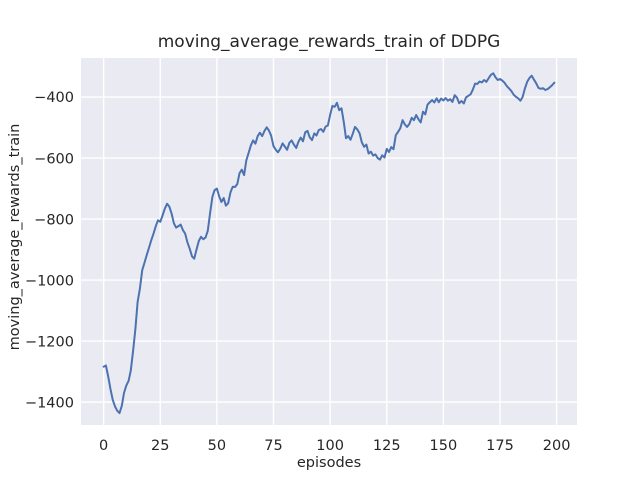 This screenshot has height=480, width=640. What do you see at coordinates (557, 446) in the screenshot?
I see `x-tick-label: 200` at bounding box center [557, 446].